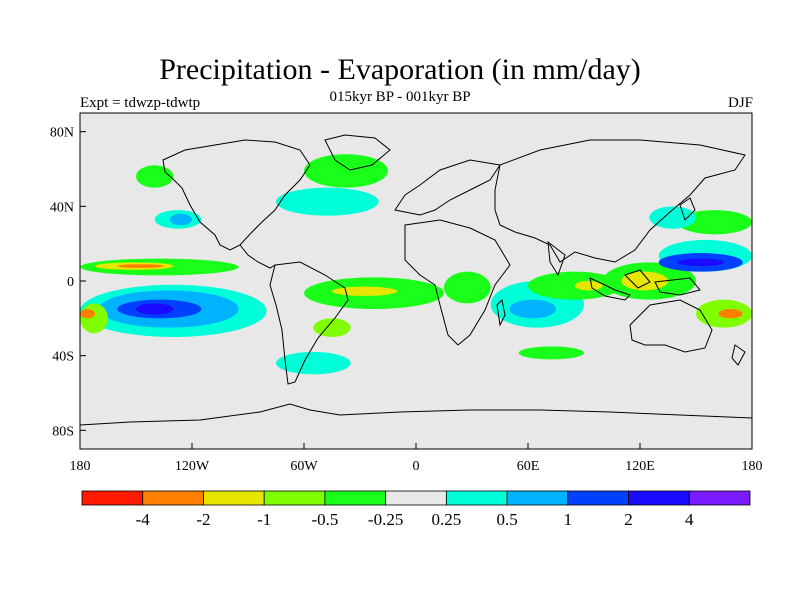  Describe the element at coordinates (203, 519) in the screenshot. I see `colorbar-label: -2` at that location.